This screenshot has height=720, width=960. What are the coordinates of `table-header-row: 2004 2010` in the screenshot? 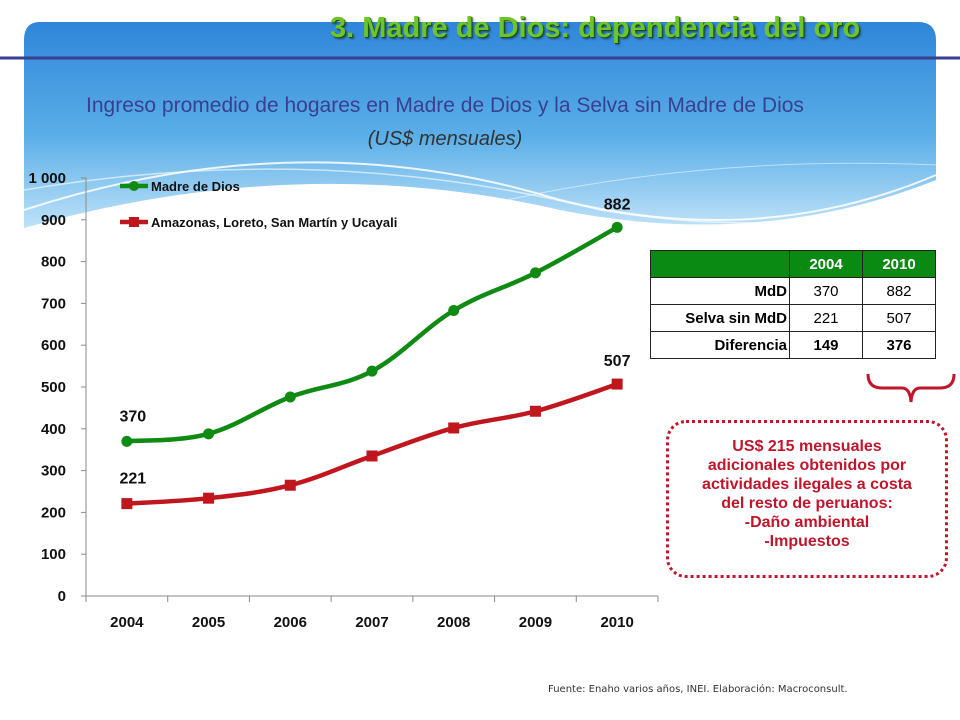 It's located at (793, 264).